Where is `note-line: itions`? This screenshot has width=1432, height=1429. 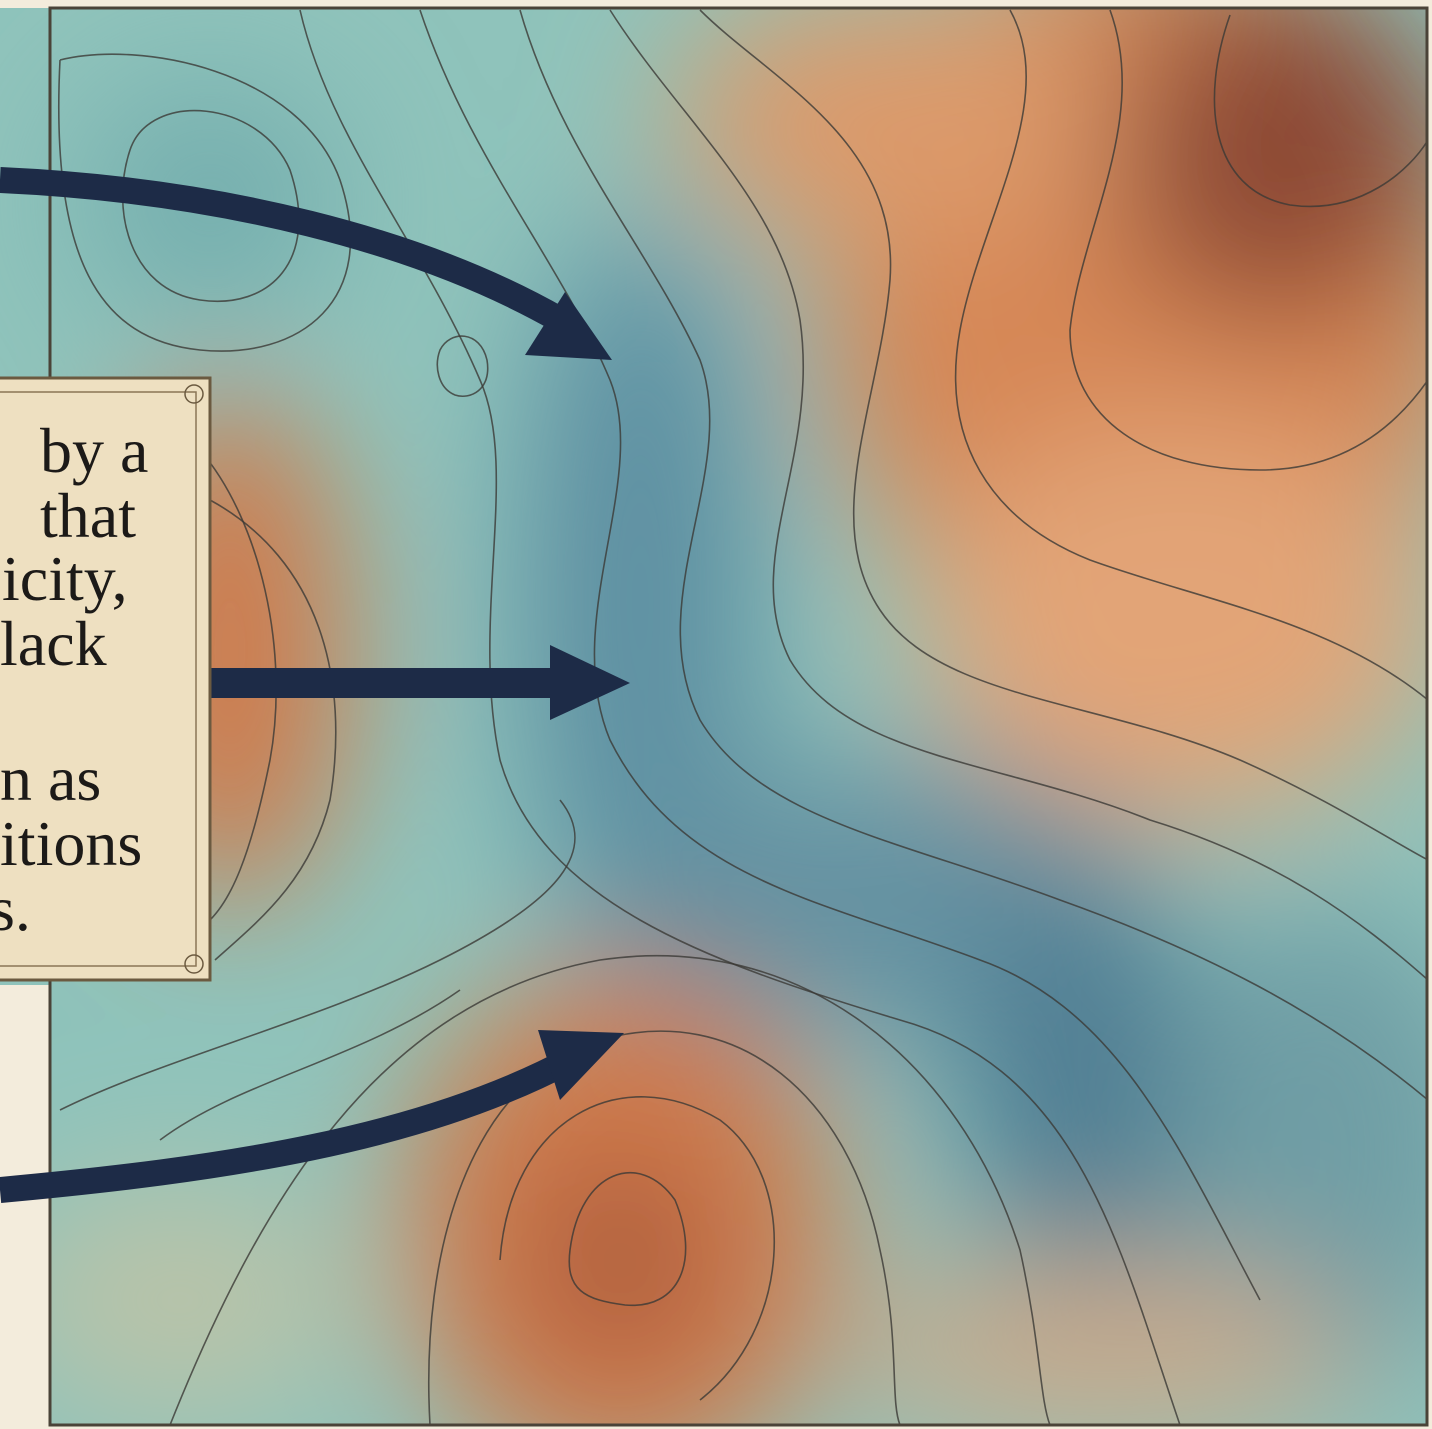 note-line: itions is located at coordinates (71, 843).